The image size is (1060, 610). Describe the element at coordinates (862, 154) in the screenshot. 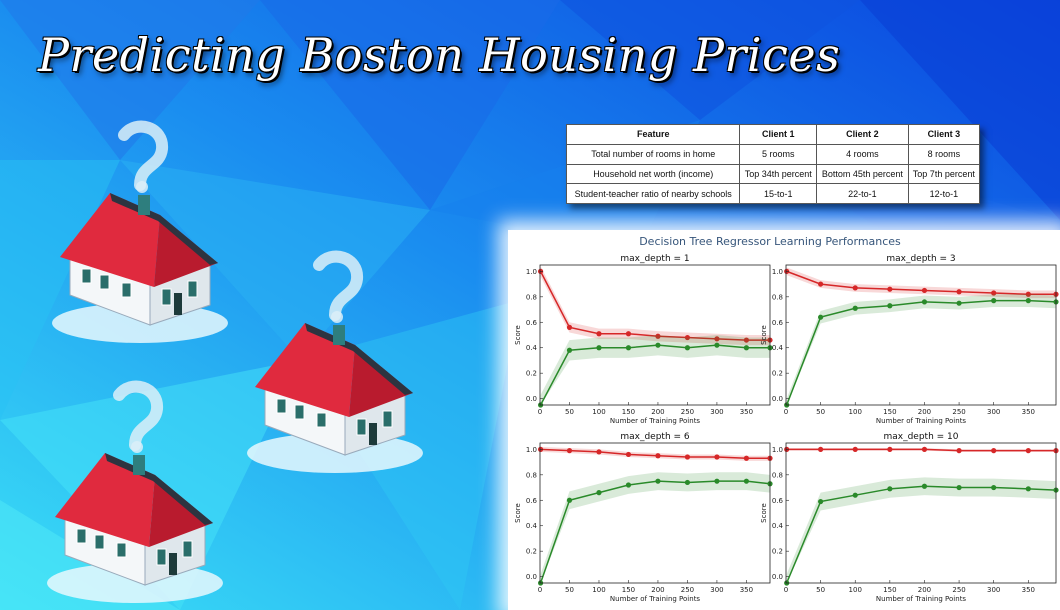

I see `table-cell: 4 rooms` at that location.